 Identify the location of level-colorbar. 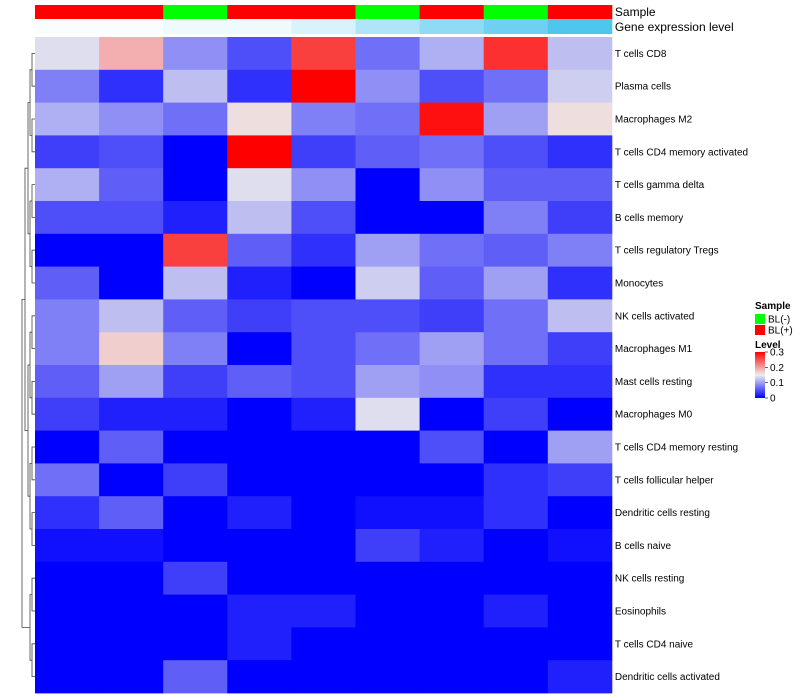
(760, 375).